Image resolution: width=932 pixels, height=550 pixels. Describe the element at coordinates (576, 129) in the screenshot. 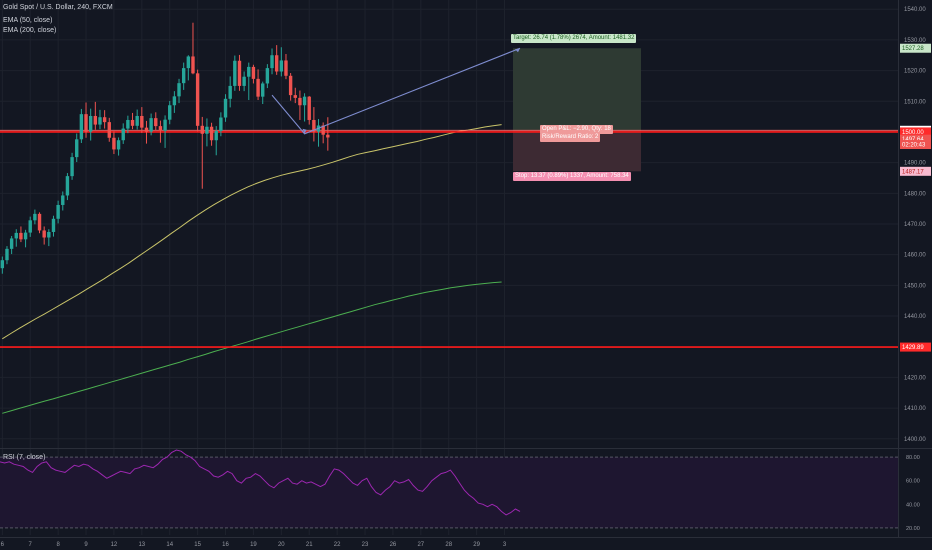

I see `pnl-label: Open P&L: −2.90, Qty: 18` at that location.